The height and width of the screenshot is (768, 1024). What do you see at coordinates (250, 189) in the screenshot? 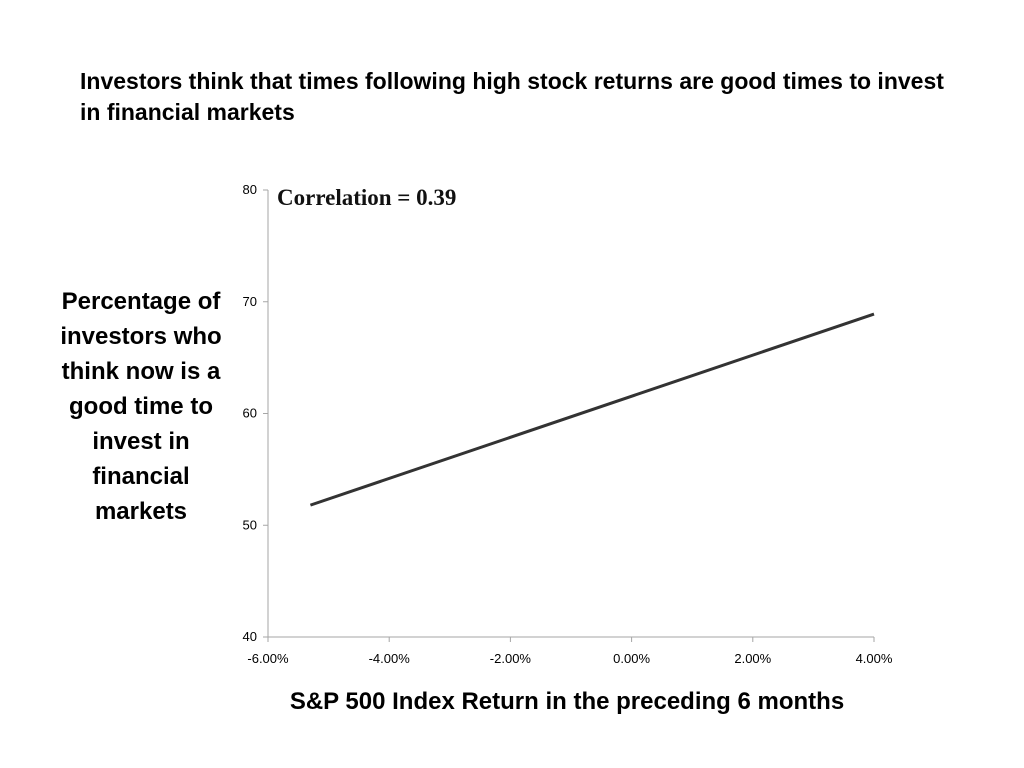
I see `y-tick-label: 80` at bounding box center [250, 189].